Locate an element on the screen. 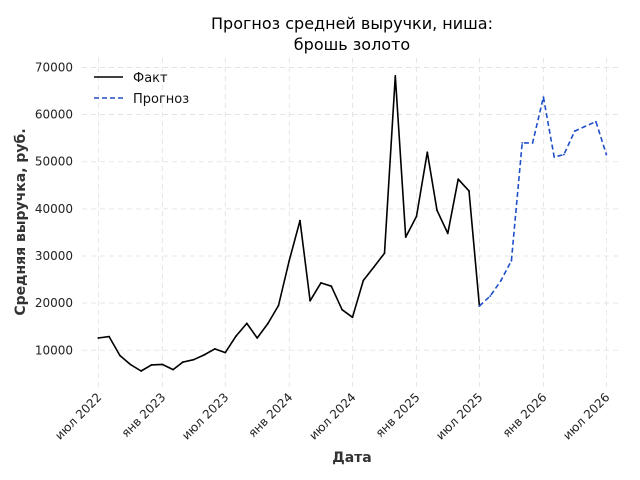 This screenshot has height=480, width=640. x-tick-label: янв 2024 is located at coordinates (271, 415).